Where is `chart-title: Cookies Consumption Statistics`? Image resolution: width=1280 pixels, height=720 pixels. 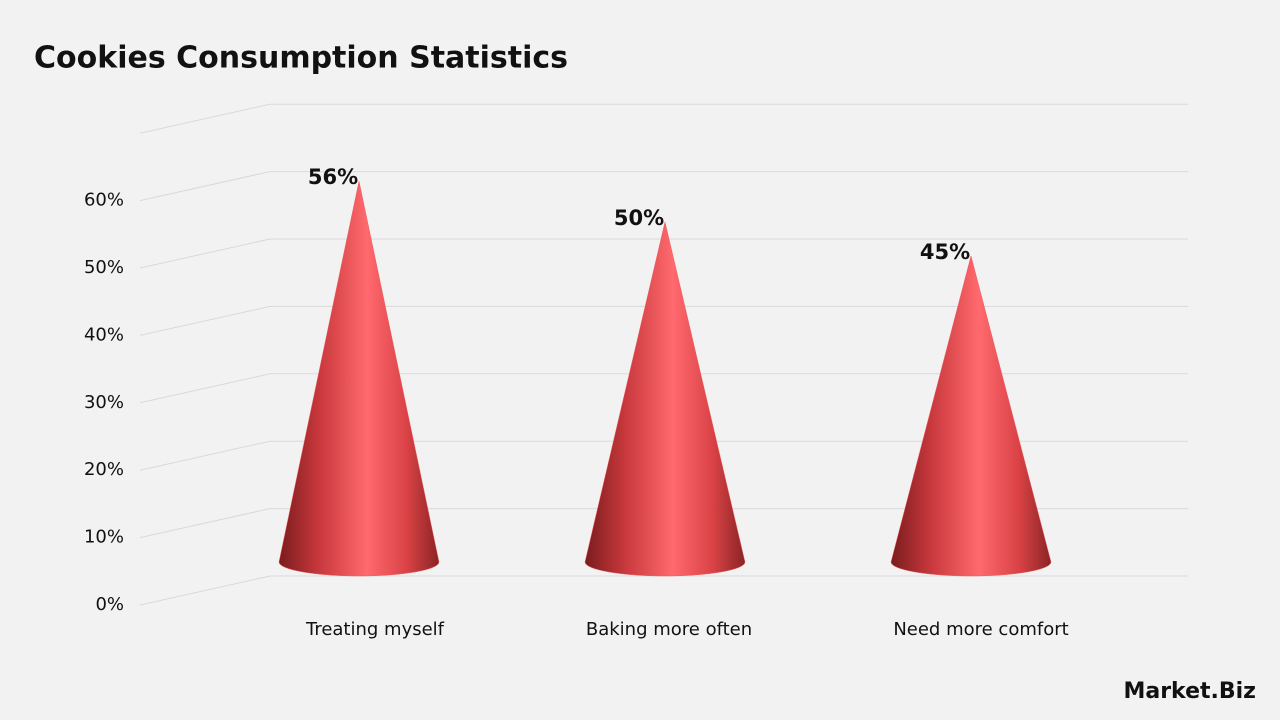 chart-title: Cookies Consumption Statistics is located at coordinates (301, 58).